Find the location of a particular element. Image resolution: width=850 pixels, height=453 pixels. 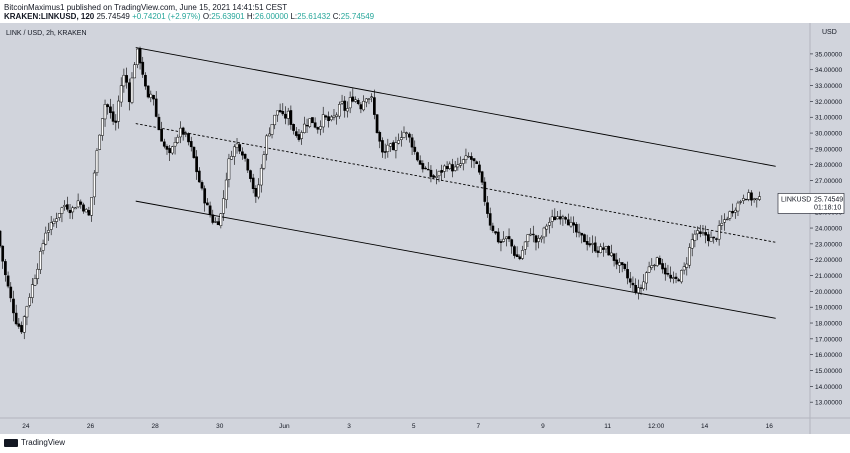

y-tick-label: 34.00000 is located at coordinates (828, 70).